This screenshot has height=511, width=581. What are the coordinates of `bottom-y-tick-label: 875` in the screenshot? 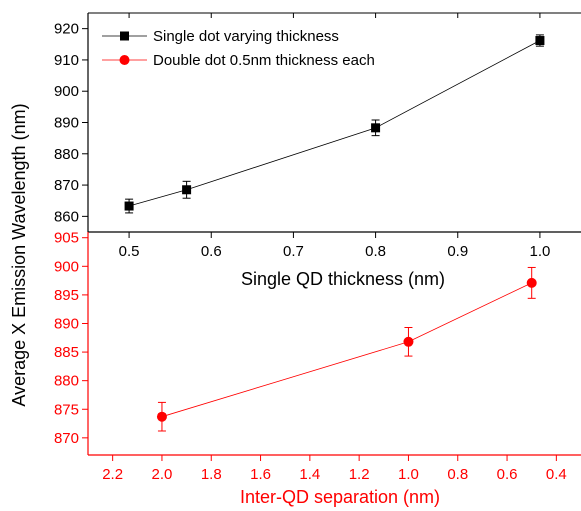 It's located at (66, 409).